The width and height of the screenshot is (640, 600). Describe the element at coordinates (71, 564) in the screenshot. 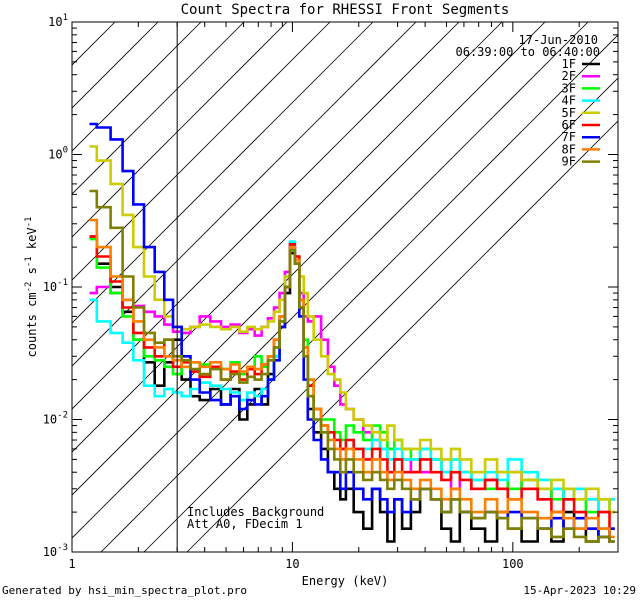

I see `x-tick-label: 1` at that location.